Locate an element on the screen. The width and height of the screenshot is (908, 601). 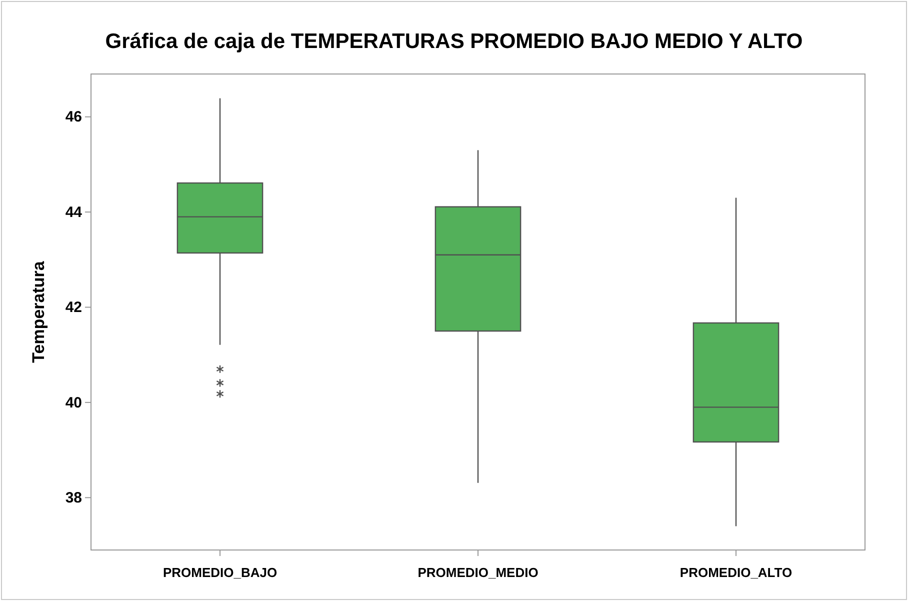
y-tick-label: 40 is located at coordinates (73, 403).